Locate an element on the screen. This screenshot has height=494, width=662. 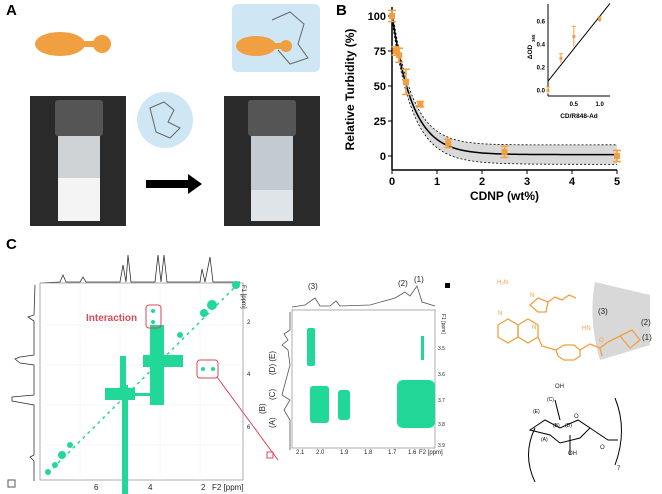
y-tick-label: 75 is located at coordinates (380, 52).